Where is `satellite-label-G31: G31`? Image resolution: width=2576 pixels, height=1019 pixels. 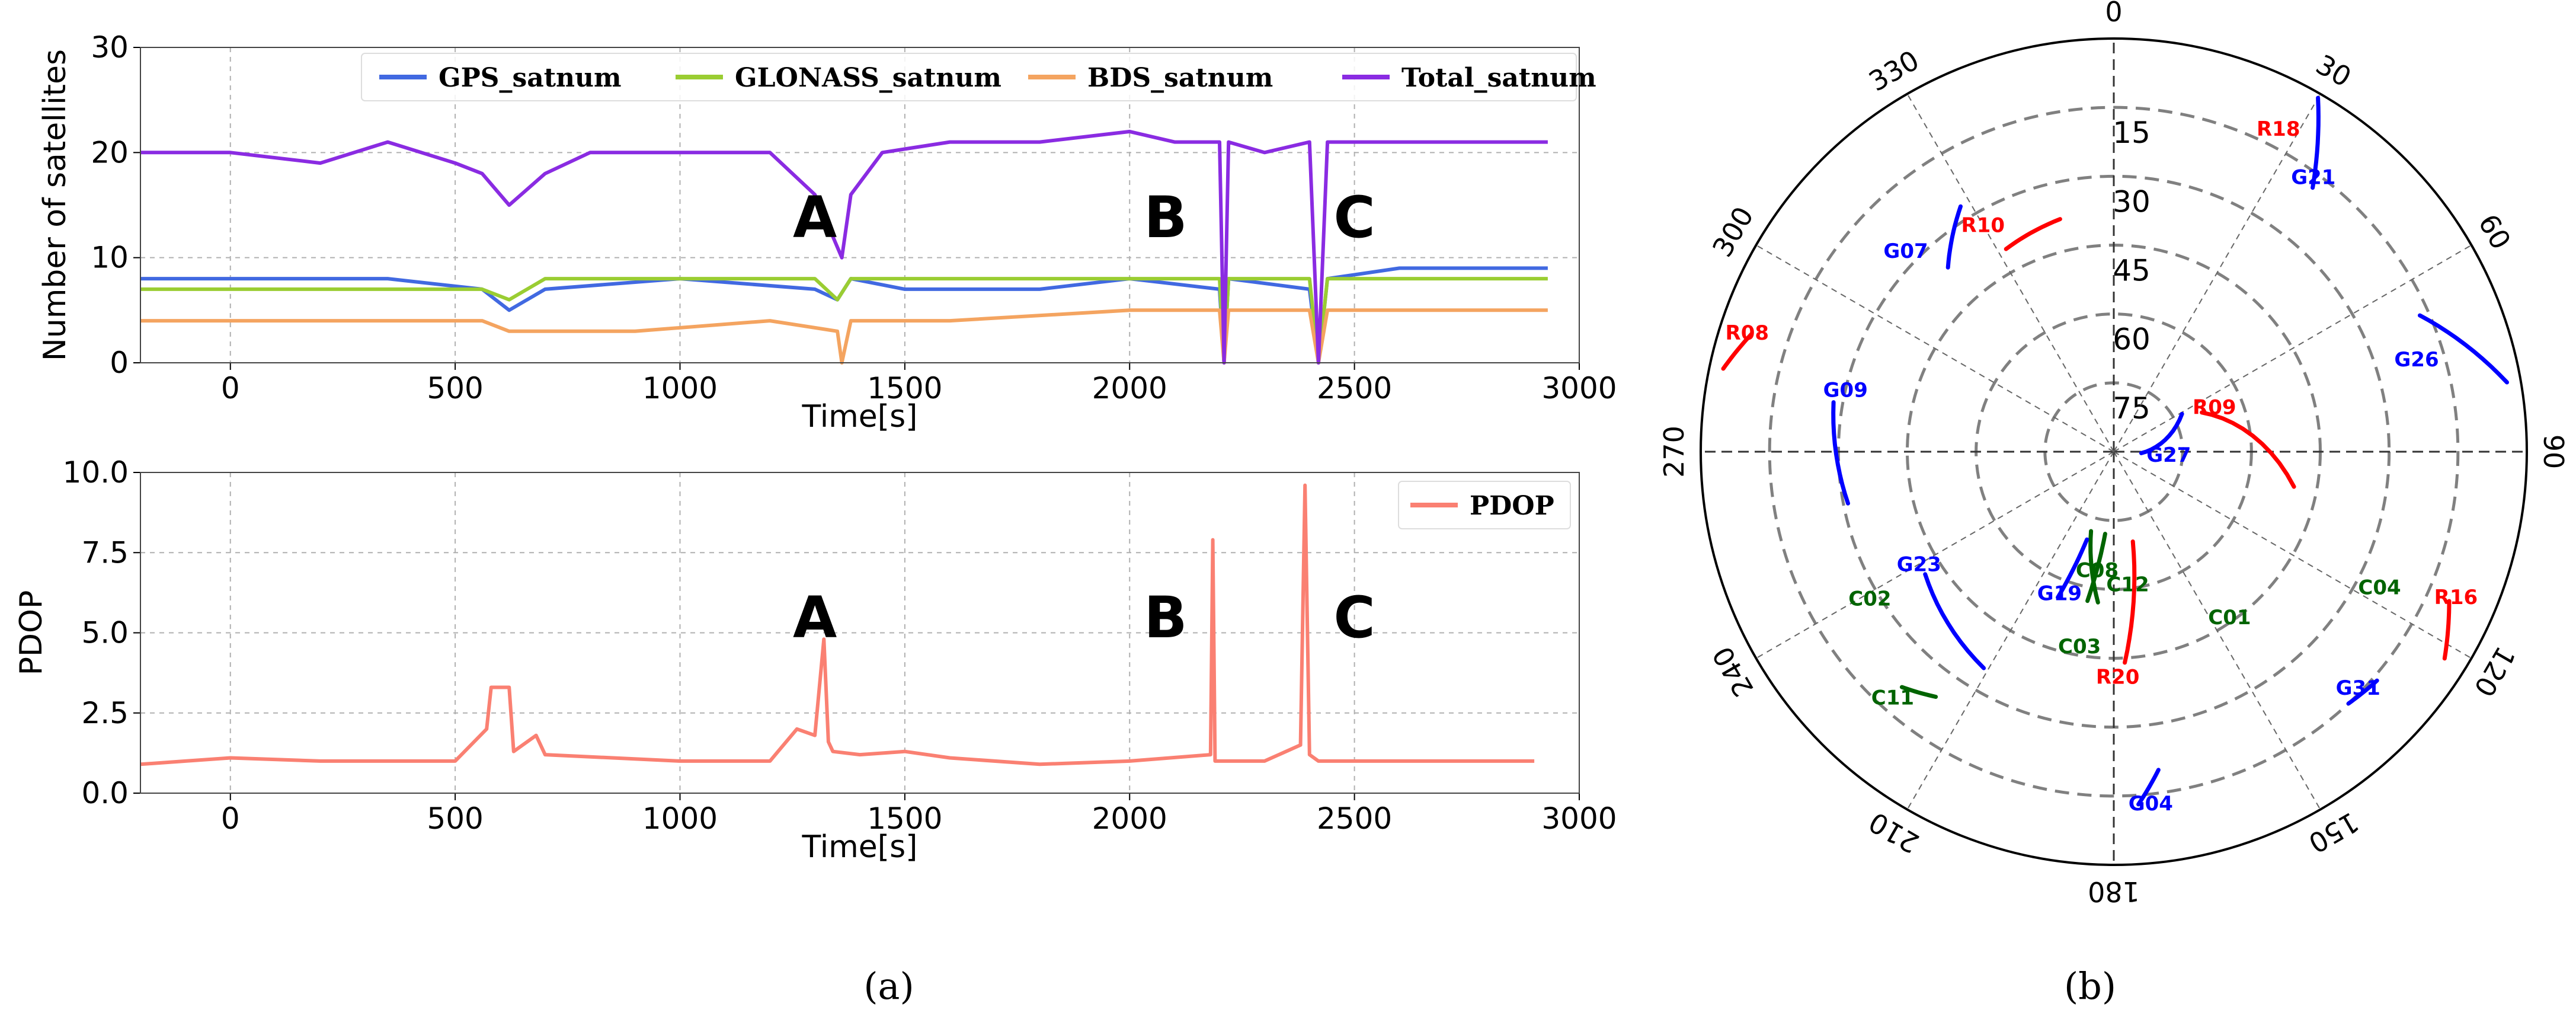 satellite-label-G31: G31 is located at coordinates (2358, 688).